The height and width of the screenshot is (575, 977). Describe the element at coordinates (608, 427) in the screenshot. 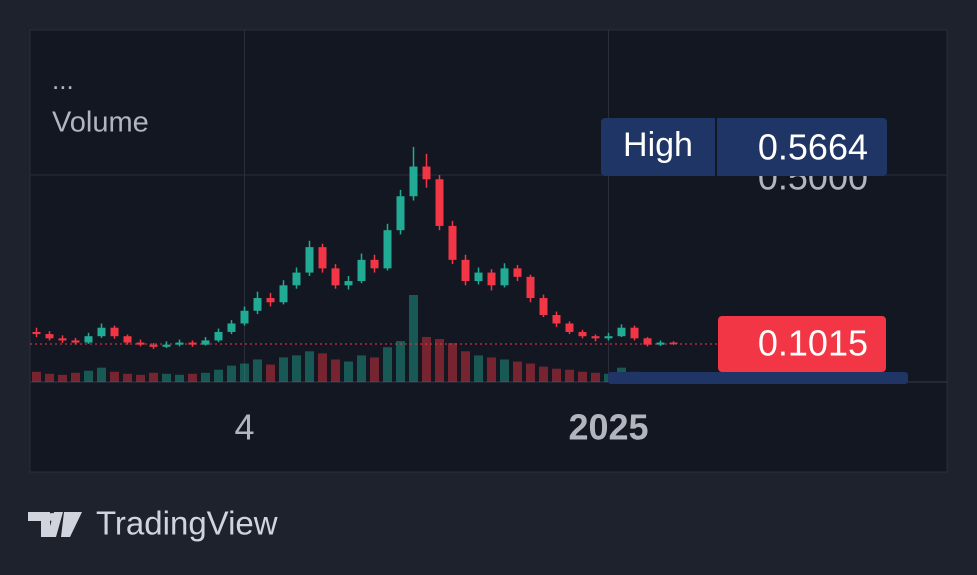

I see `x-tick-label: 2025` at that location.